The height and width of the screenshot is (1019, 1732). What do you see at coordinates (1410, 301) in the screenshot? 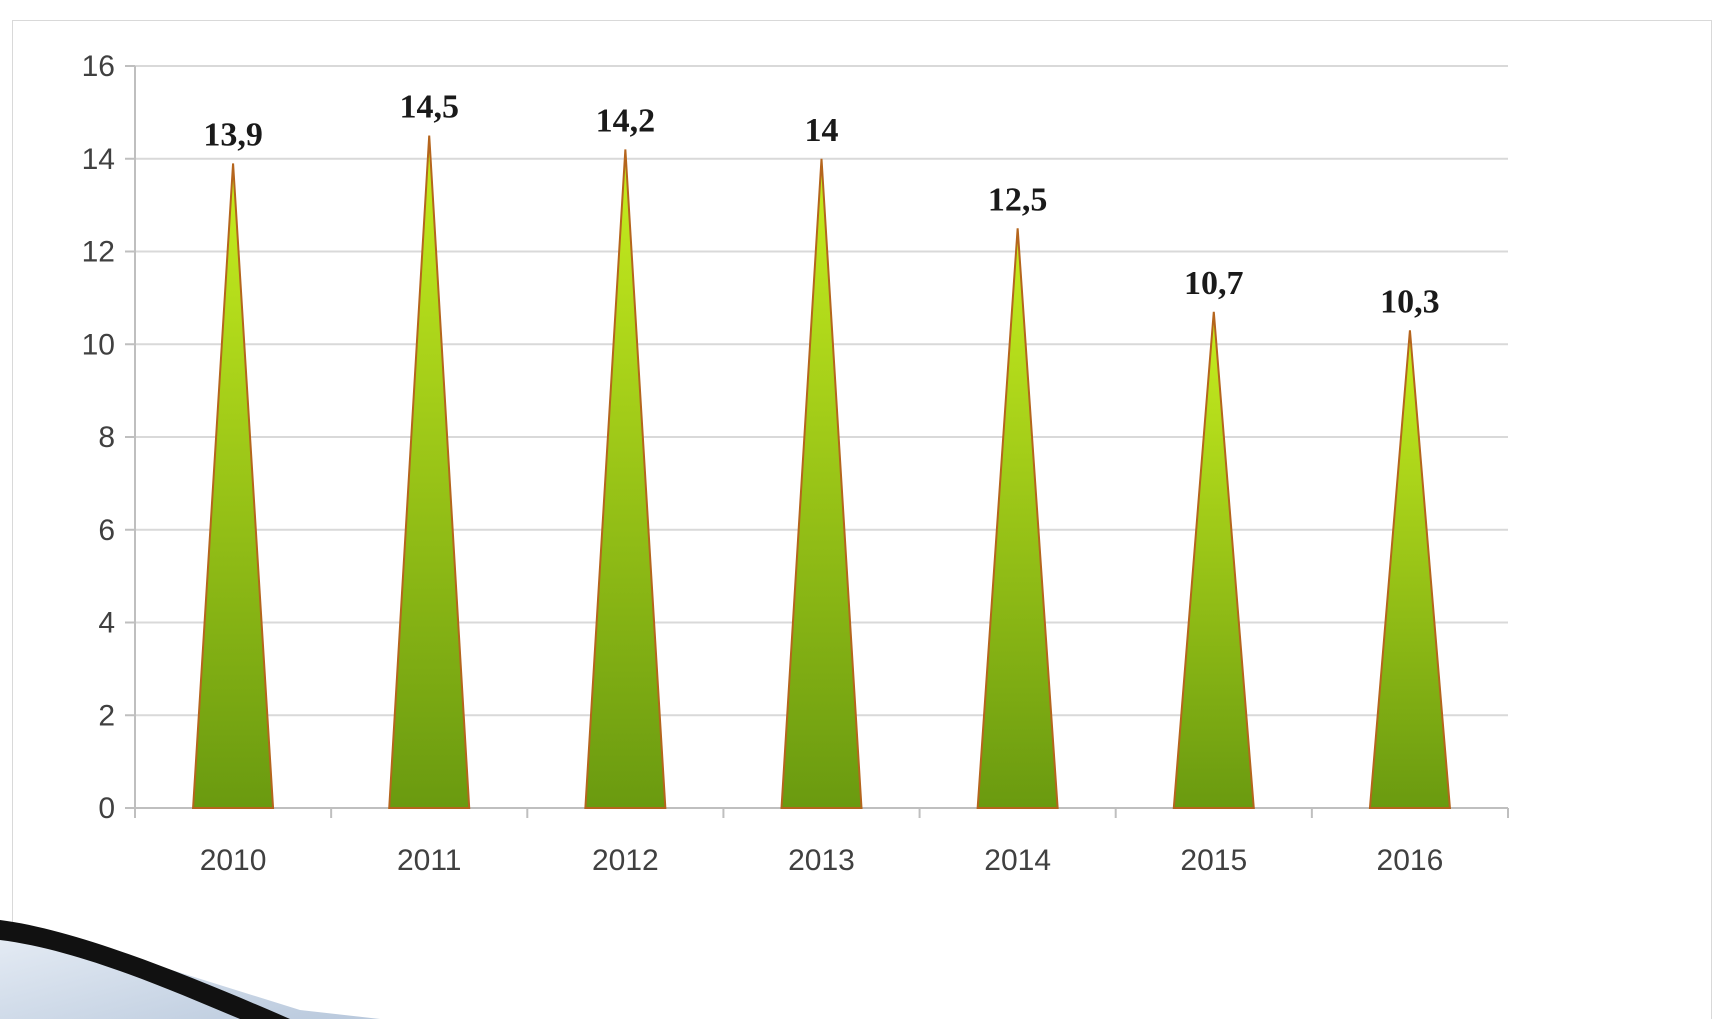
I see `data-label-2016: 10,3` at bounding box center [1410, 301].